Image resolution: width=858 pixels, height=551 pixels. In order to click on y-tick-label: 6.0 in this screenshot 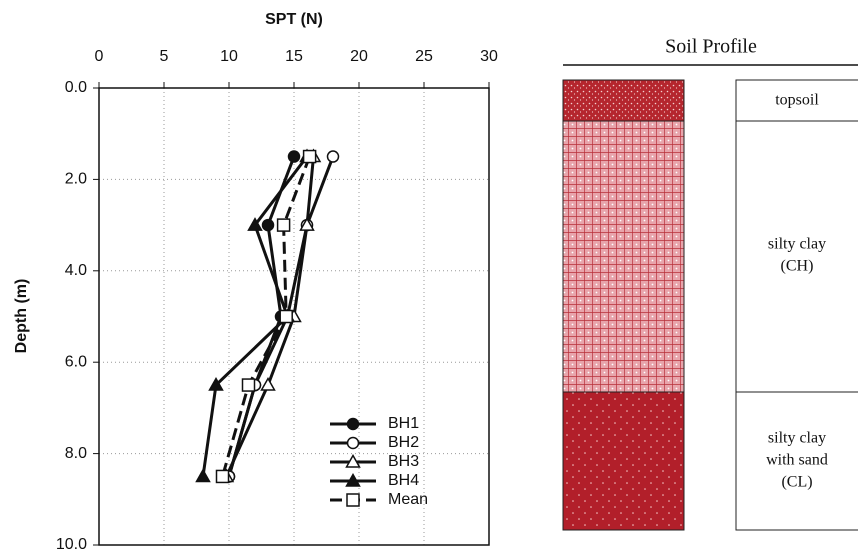, I will do `click(76, 361)`.